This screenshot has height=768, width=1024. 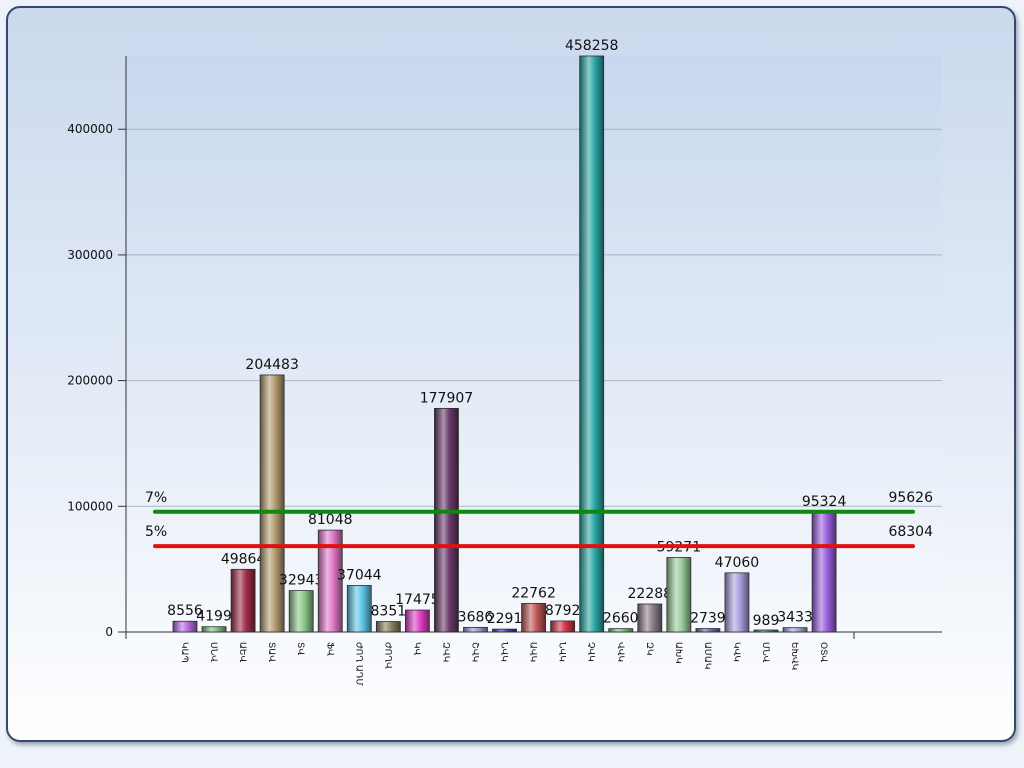 I want to click on data-label: 22288, so click(x=650, y=594).